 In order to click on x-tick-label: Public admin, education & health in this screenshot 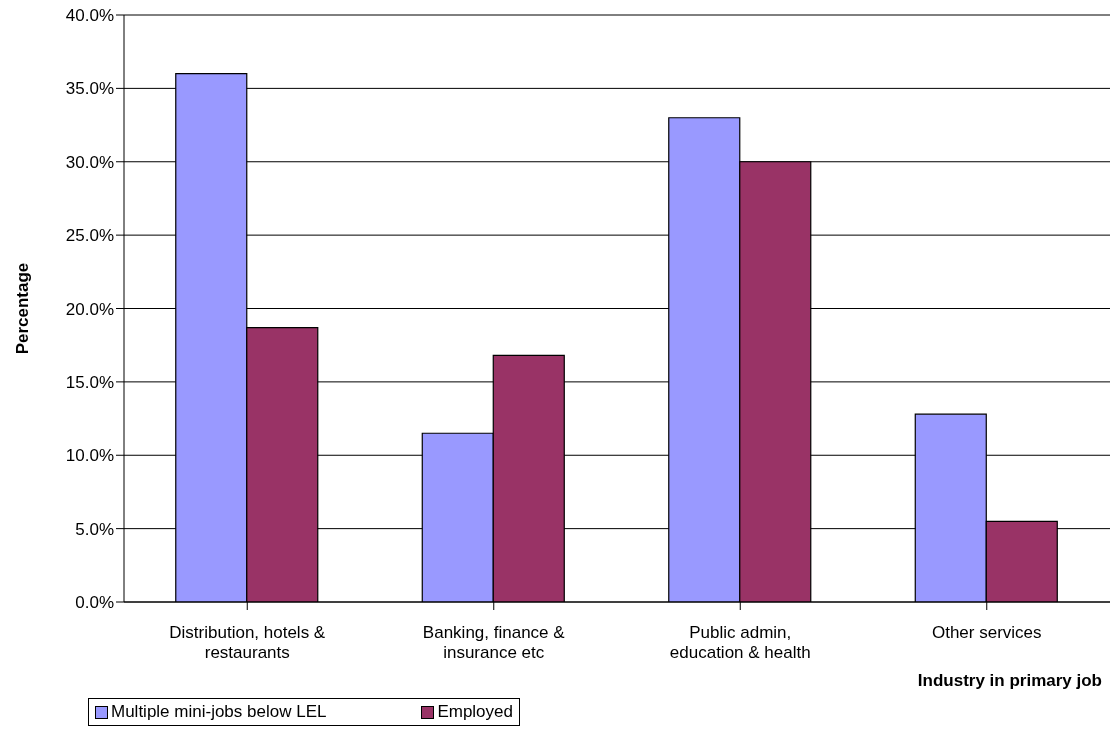, I will do `click(740, 642)`.